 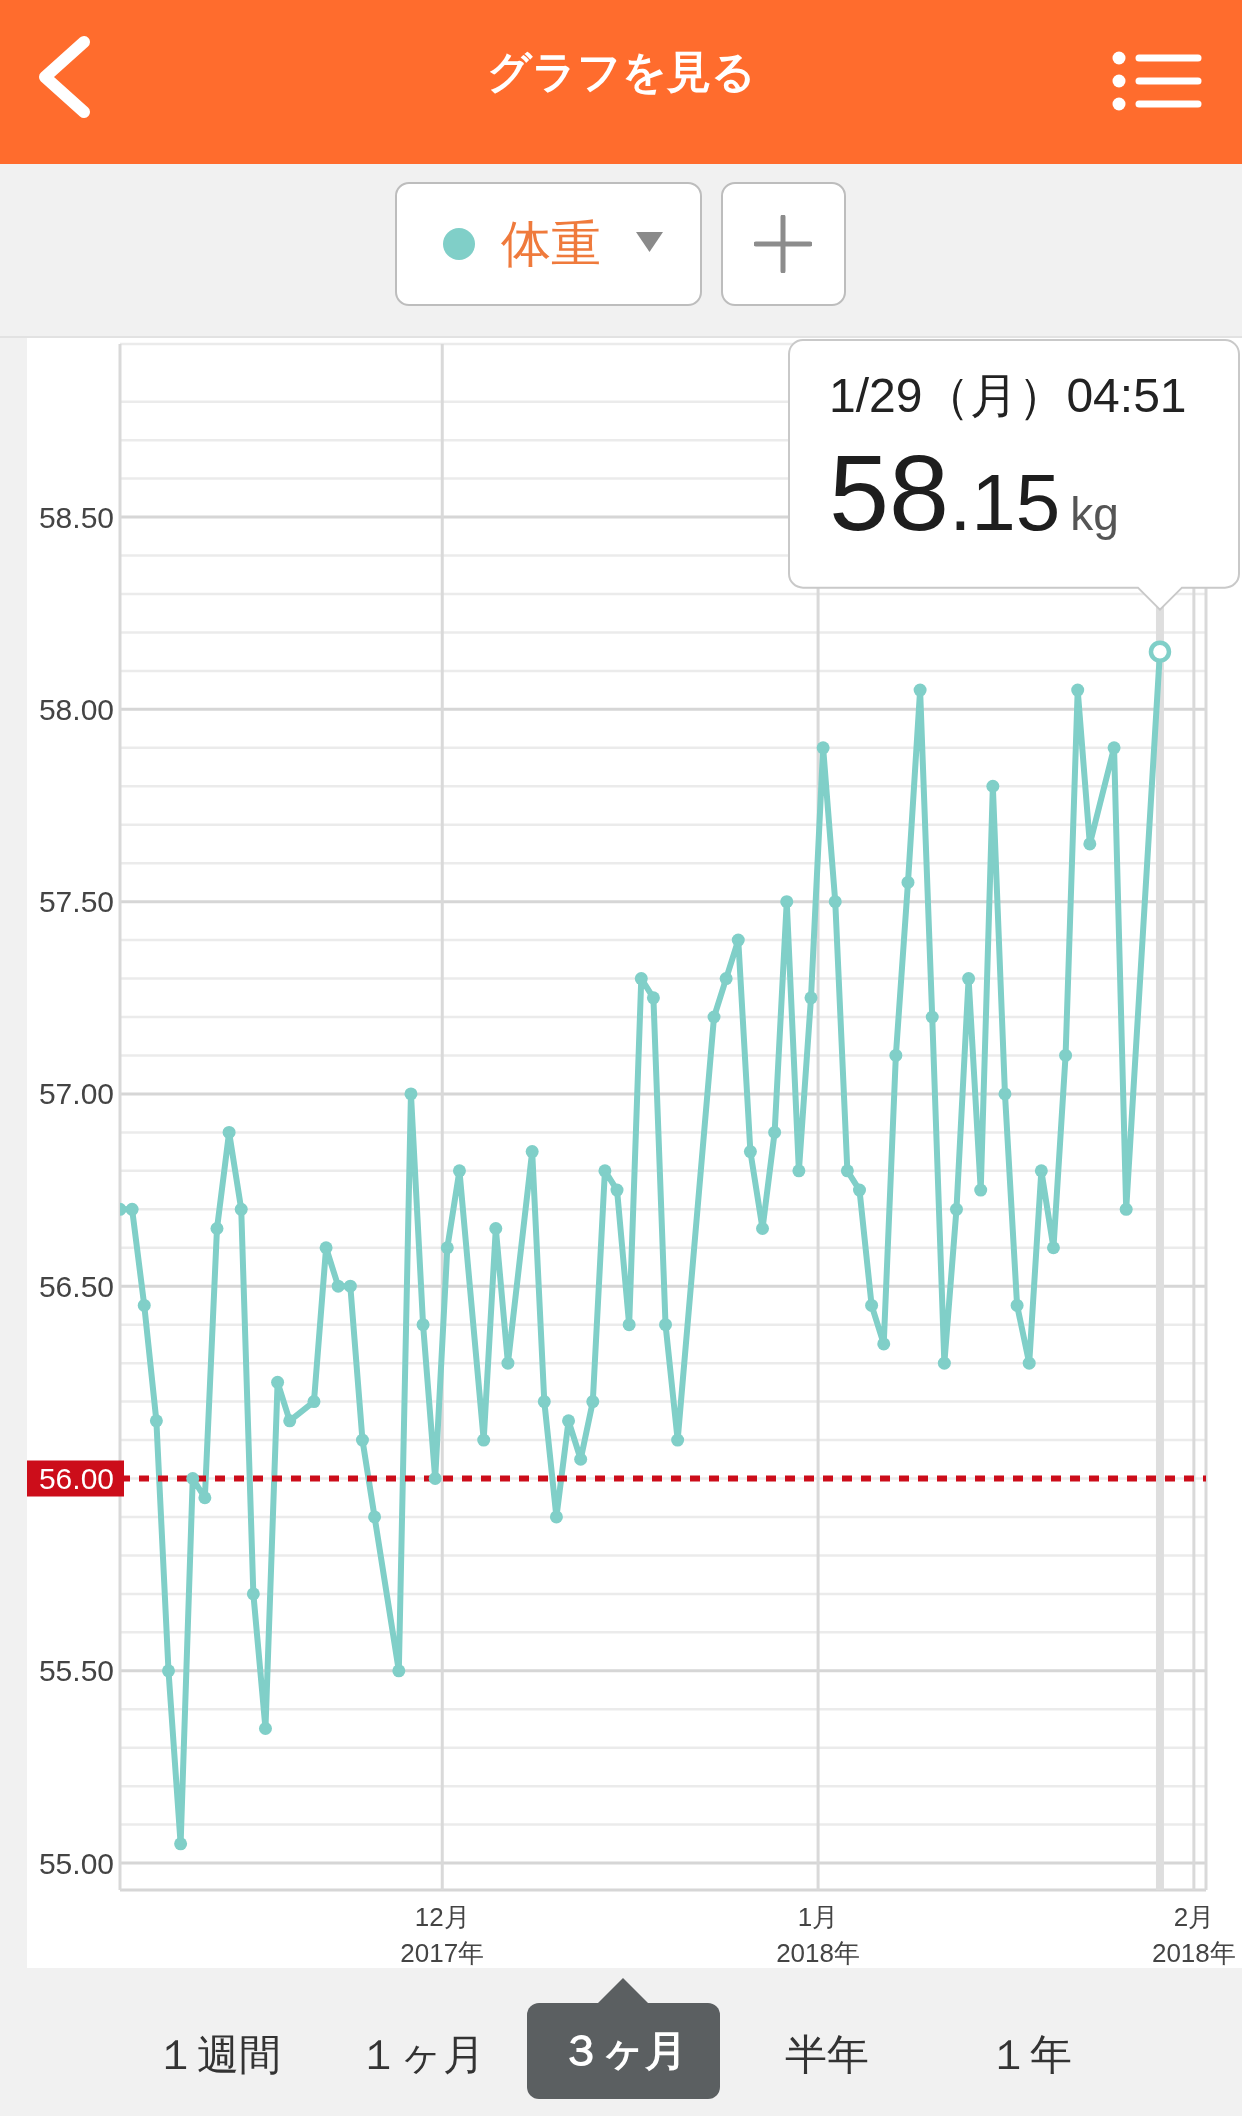 What do you see at coordinates (76, 902) in the screenshot?
I see `y-tick-label: 57.50` at bounding box center [76, 902].